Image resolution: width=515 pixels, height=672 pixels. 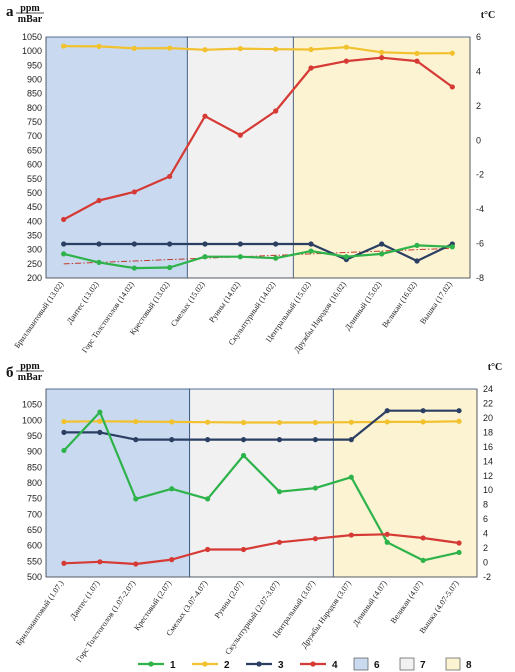 I want to click on panel-letter: а, so click(x=10, y=12).